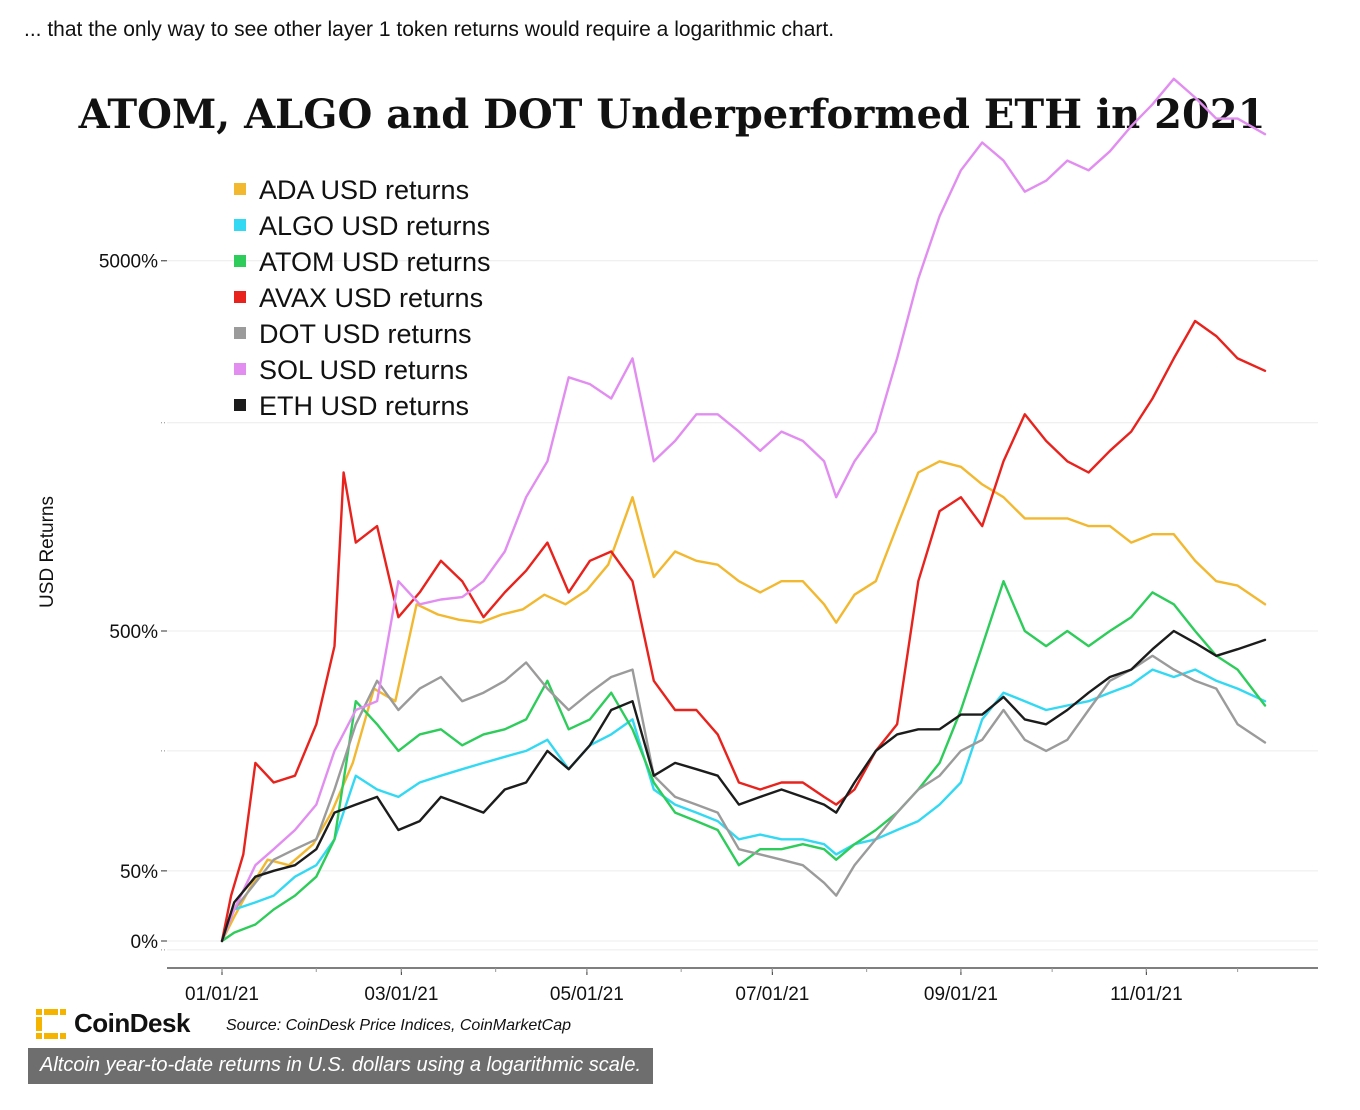 Image resolution: width=1360 pixels, height=1110 pixels. Describe the element at coordinates (363, 370) in the screenshot. I see `legend-label-sol-usd-returns: SOL USD returns` at that location.